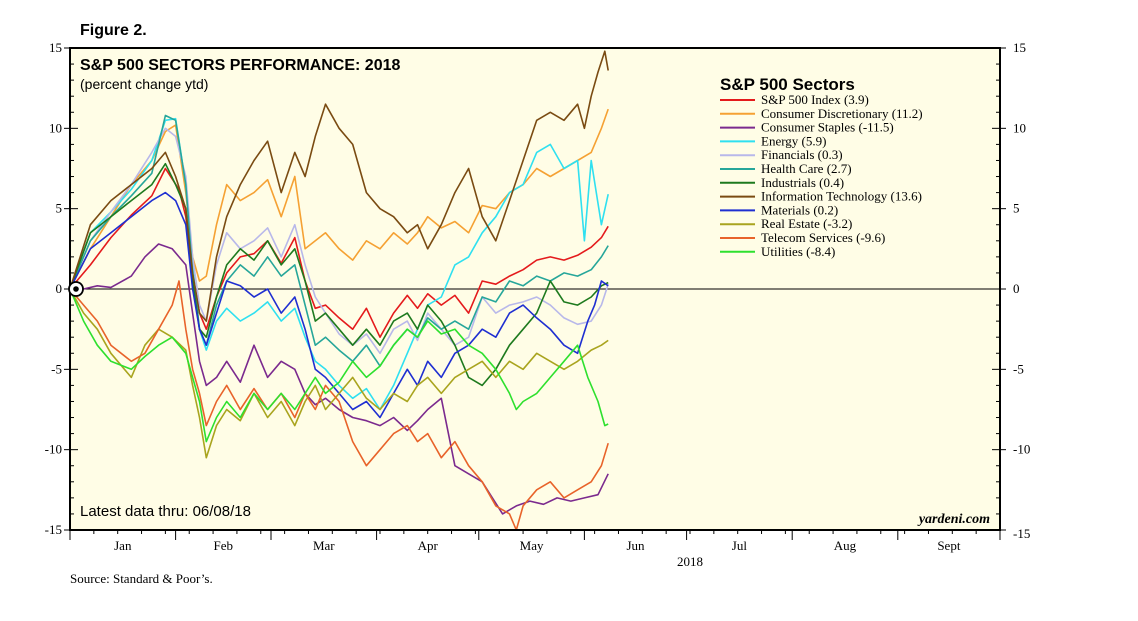  I want to click on x-axis: Jan Feb Mar Apr May Jun Jul Aug Sept, so click(535, 541).